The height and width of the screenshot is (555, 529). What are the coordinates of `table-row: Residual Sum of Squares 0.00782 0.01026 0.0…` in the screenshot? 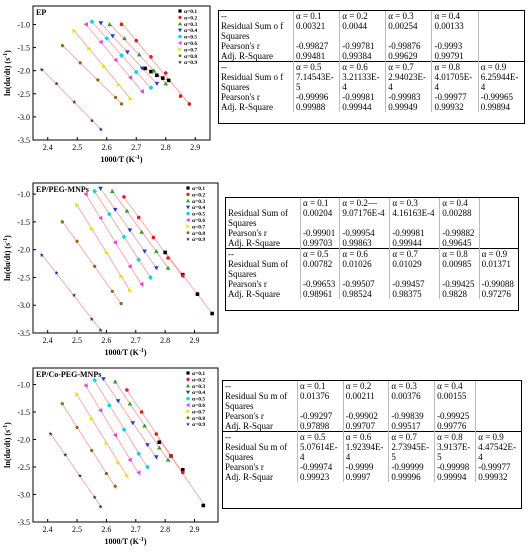 It's located at (372, 269).